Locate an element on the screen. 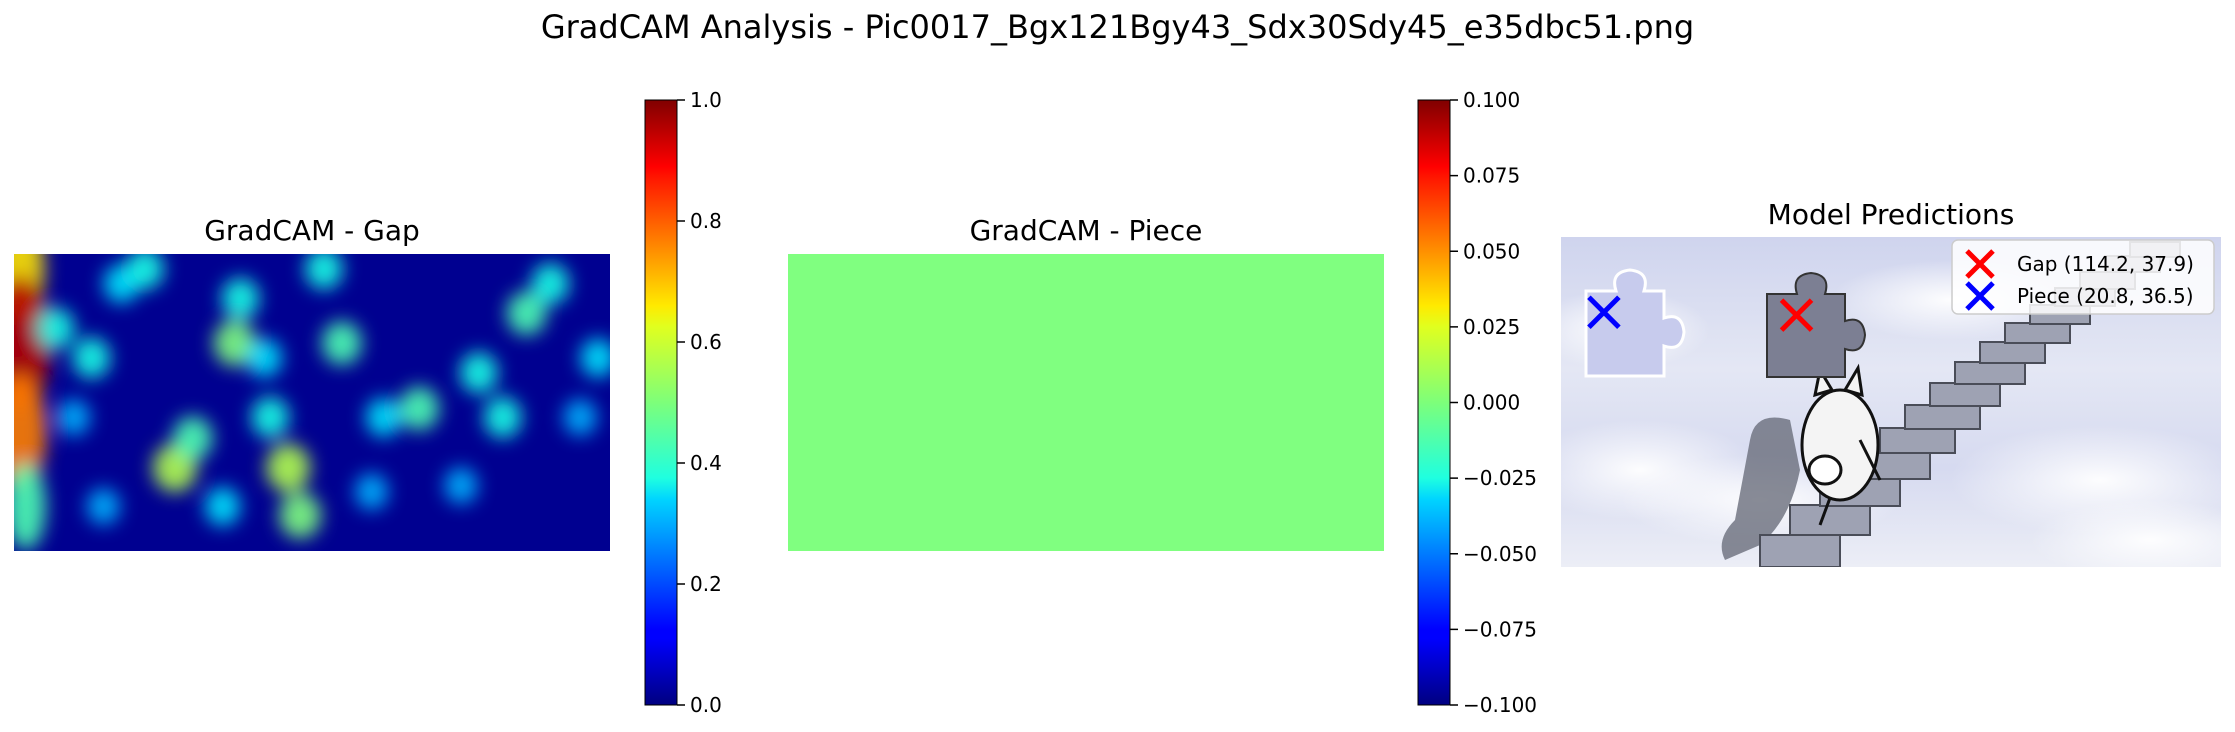 This screenshot has width=2235, height=732. colorbar-tick-label: 0.025 is located at coordinates (1491, 327).